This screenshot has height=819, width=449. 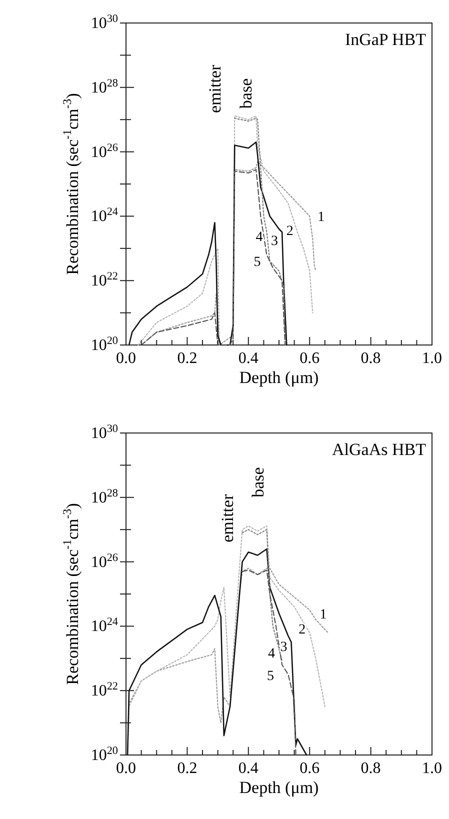 I want to click on chart-title: InGaP HBT, so click(x=385, y=39).